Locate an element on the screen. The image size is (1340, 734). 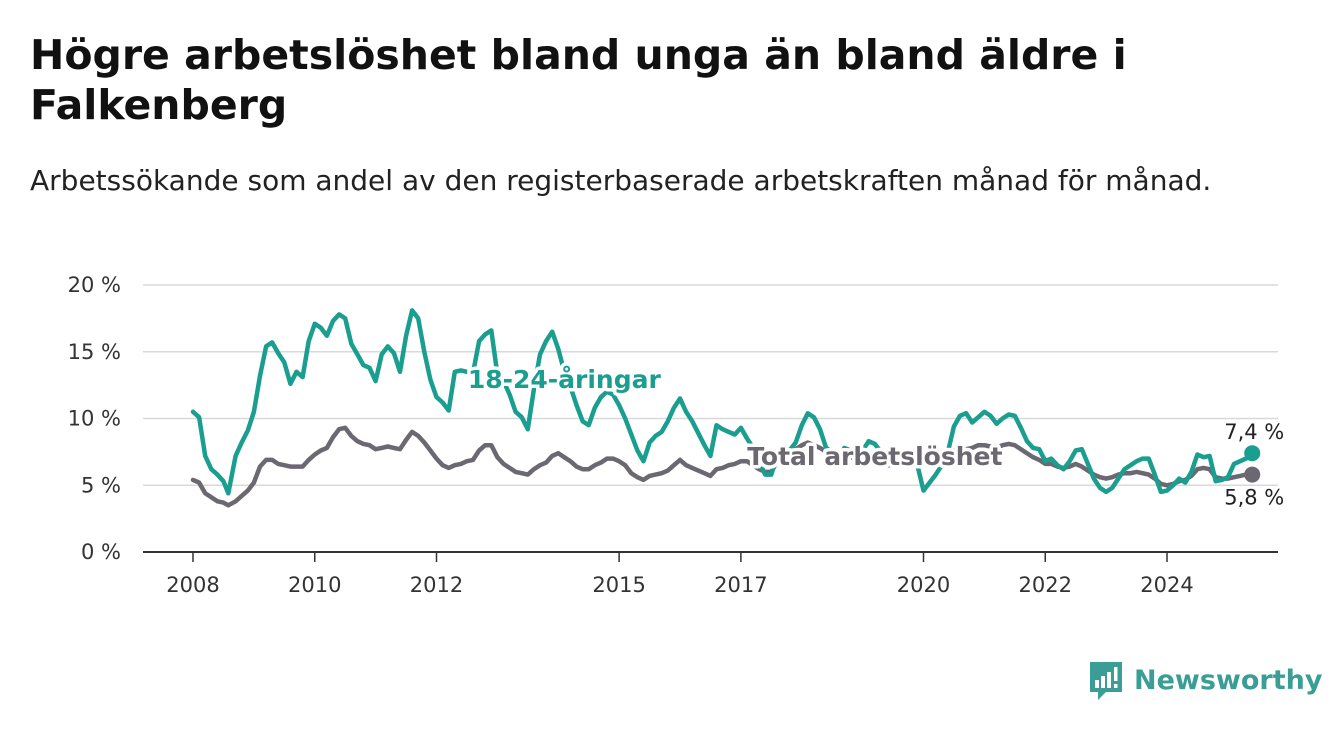
y-tick-label: 20 % is located at coordinates (94, 285).